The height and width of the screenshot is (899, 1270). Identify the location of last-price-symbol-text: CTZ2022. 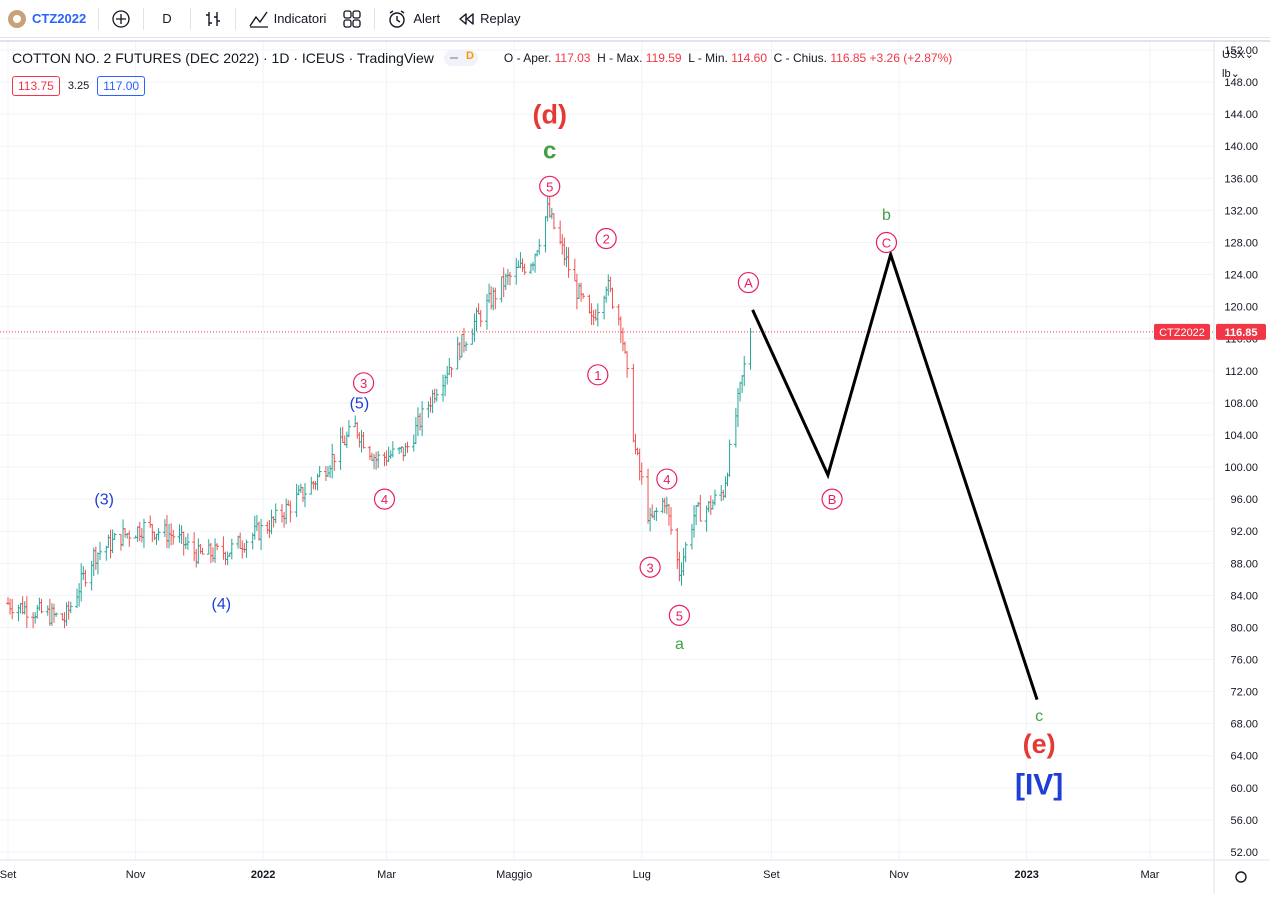
(1182, 333).